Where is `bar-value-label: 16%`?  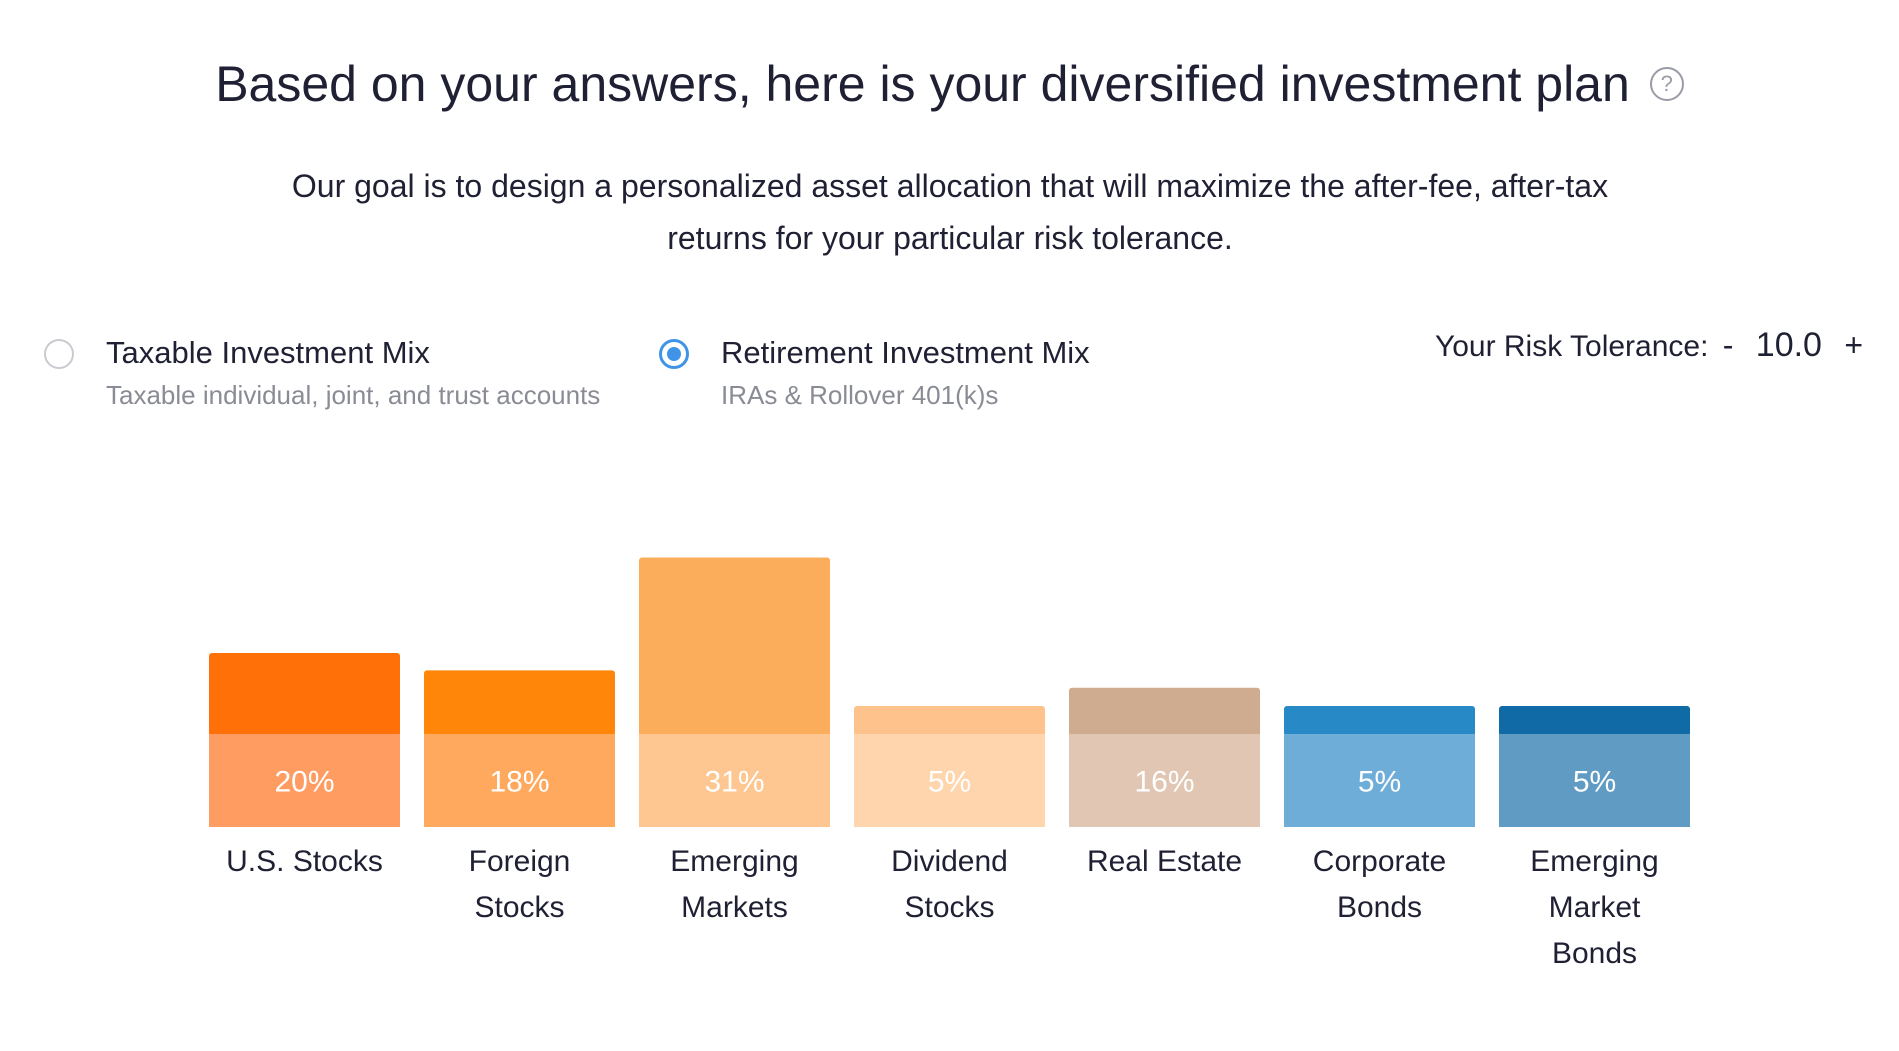
bar-value-label: 16% is located at coordinates (1164, 782).